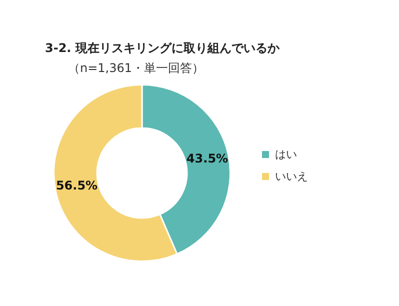 Image resolution: width=399 pixels, height=306 pixels. What do you see at coordinates (162, 48) in the screenshot?
I see `chart-title: 3-2. 現在リスキリングに取り組んでいるか` at bounding box center [162, 48].